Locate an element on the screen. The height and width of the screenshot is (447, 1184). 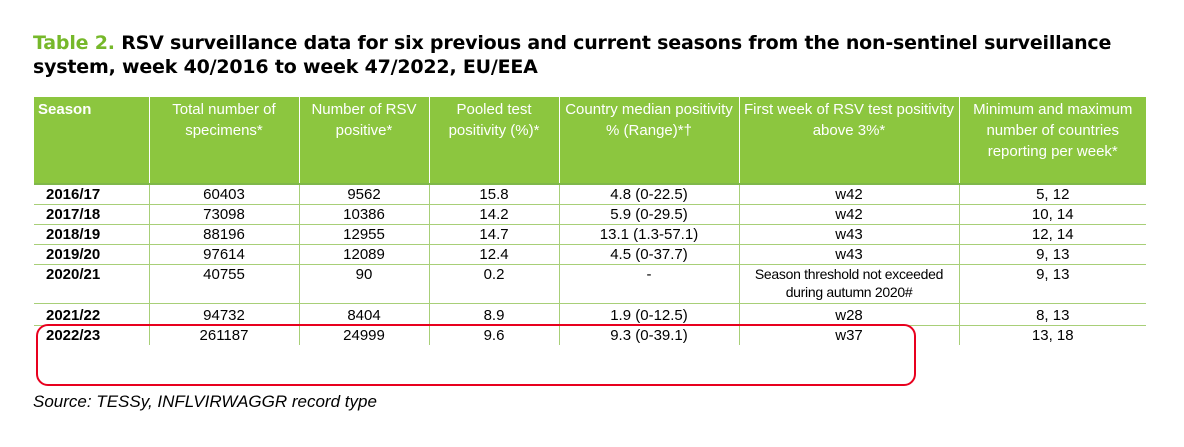
rsv-positive-cell: 9562 is located at coordinates (364, 194).